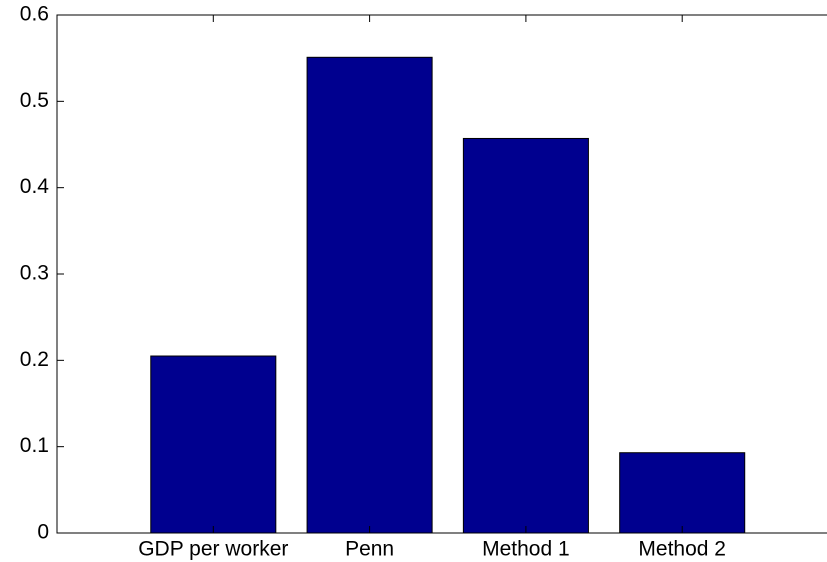  I want to click on y-tick-label: 0.1, so click(34, 445).